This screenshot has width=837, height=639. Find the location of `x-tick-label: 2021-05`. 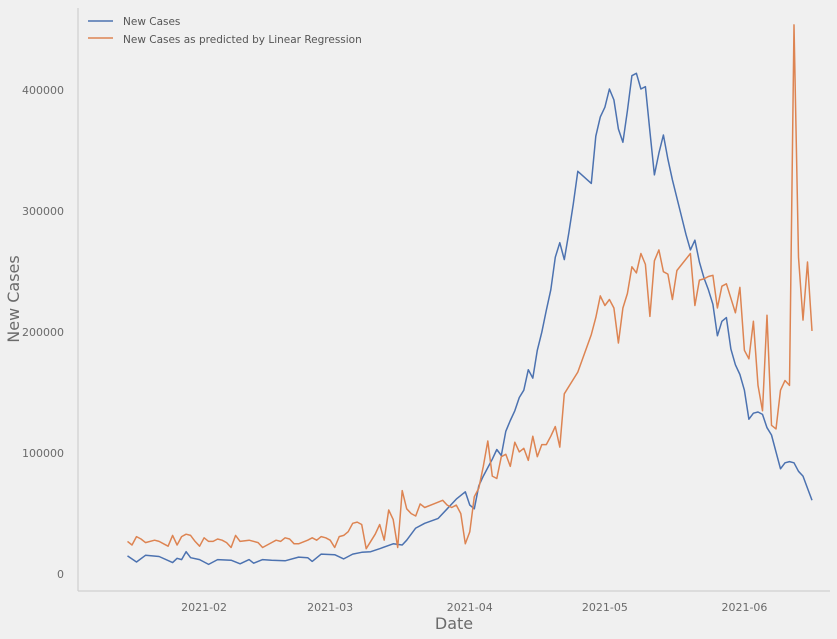

x-tick-label: 2021-05 is located at coordinates (605, 607).